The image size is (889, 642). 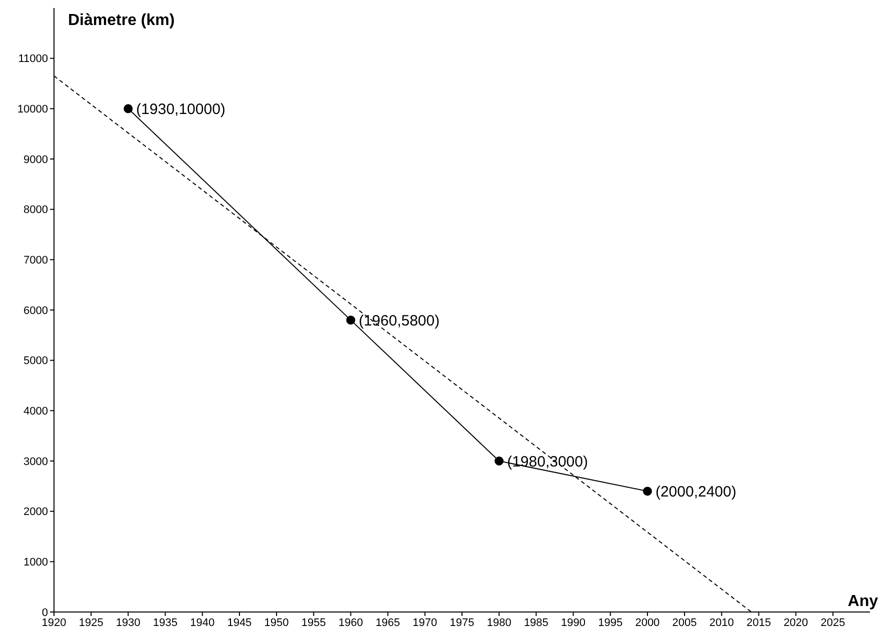 What do you see at coordinates (45, 612) in the screenshot?
I see `y-tick-label: 0` at bounding box center [45, 612].